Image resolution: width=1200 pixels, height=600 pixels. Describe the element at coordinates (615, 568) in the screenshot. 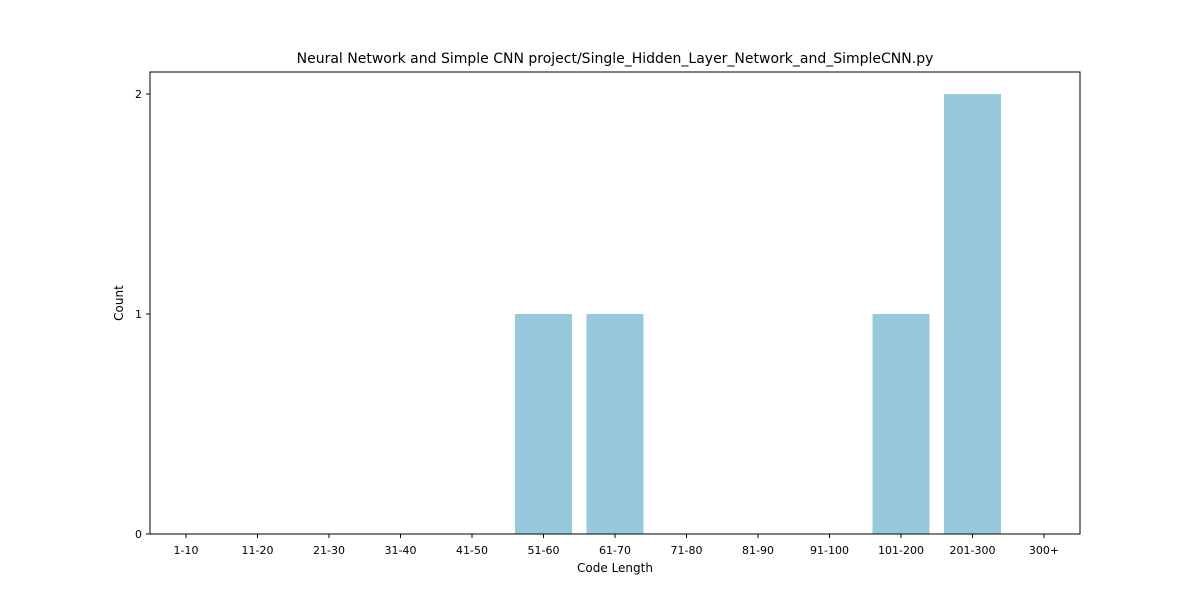

I see `x-axis-label: Code Length` at that location.